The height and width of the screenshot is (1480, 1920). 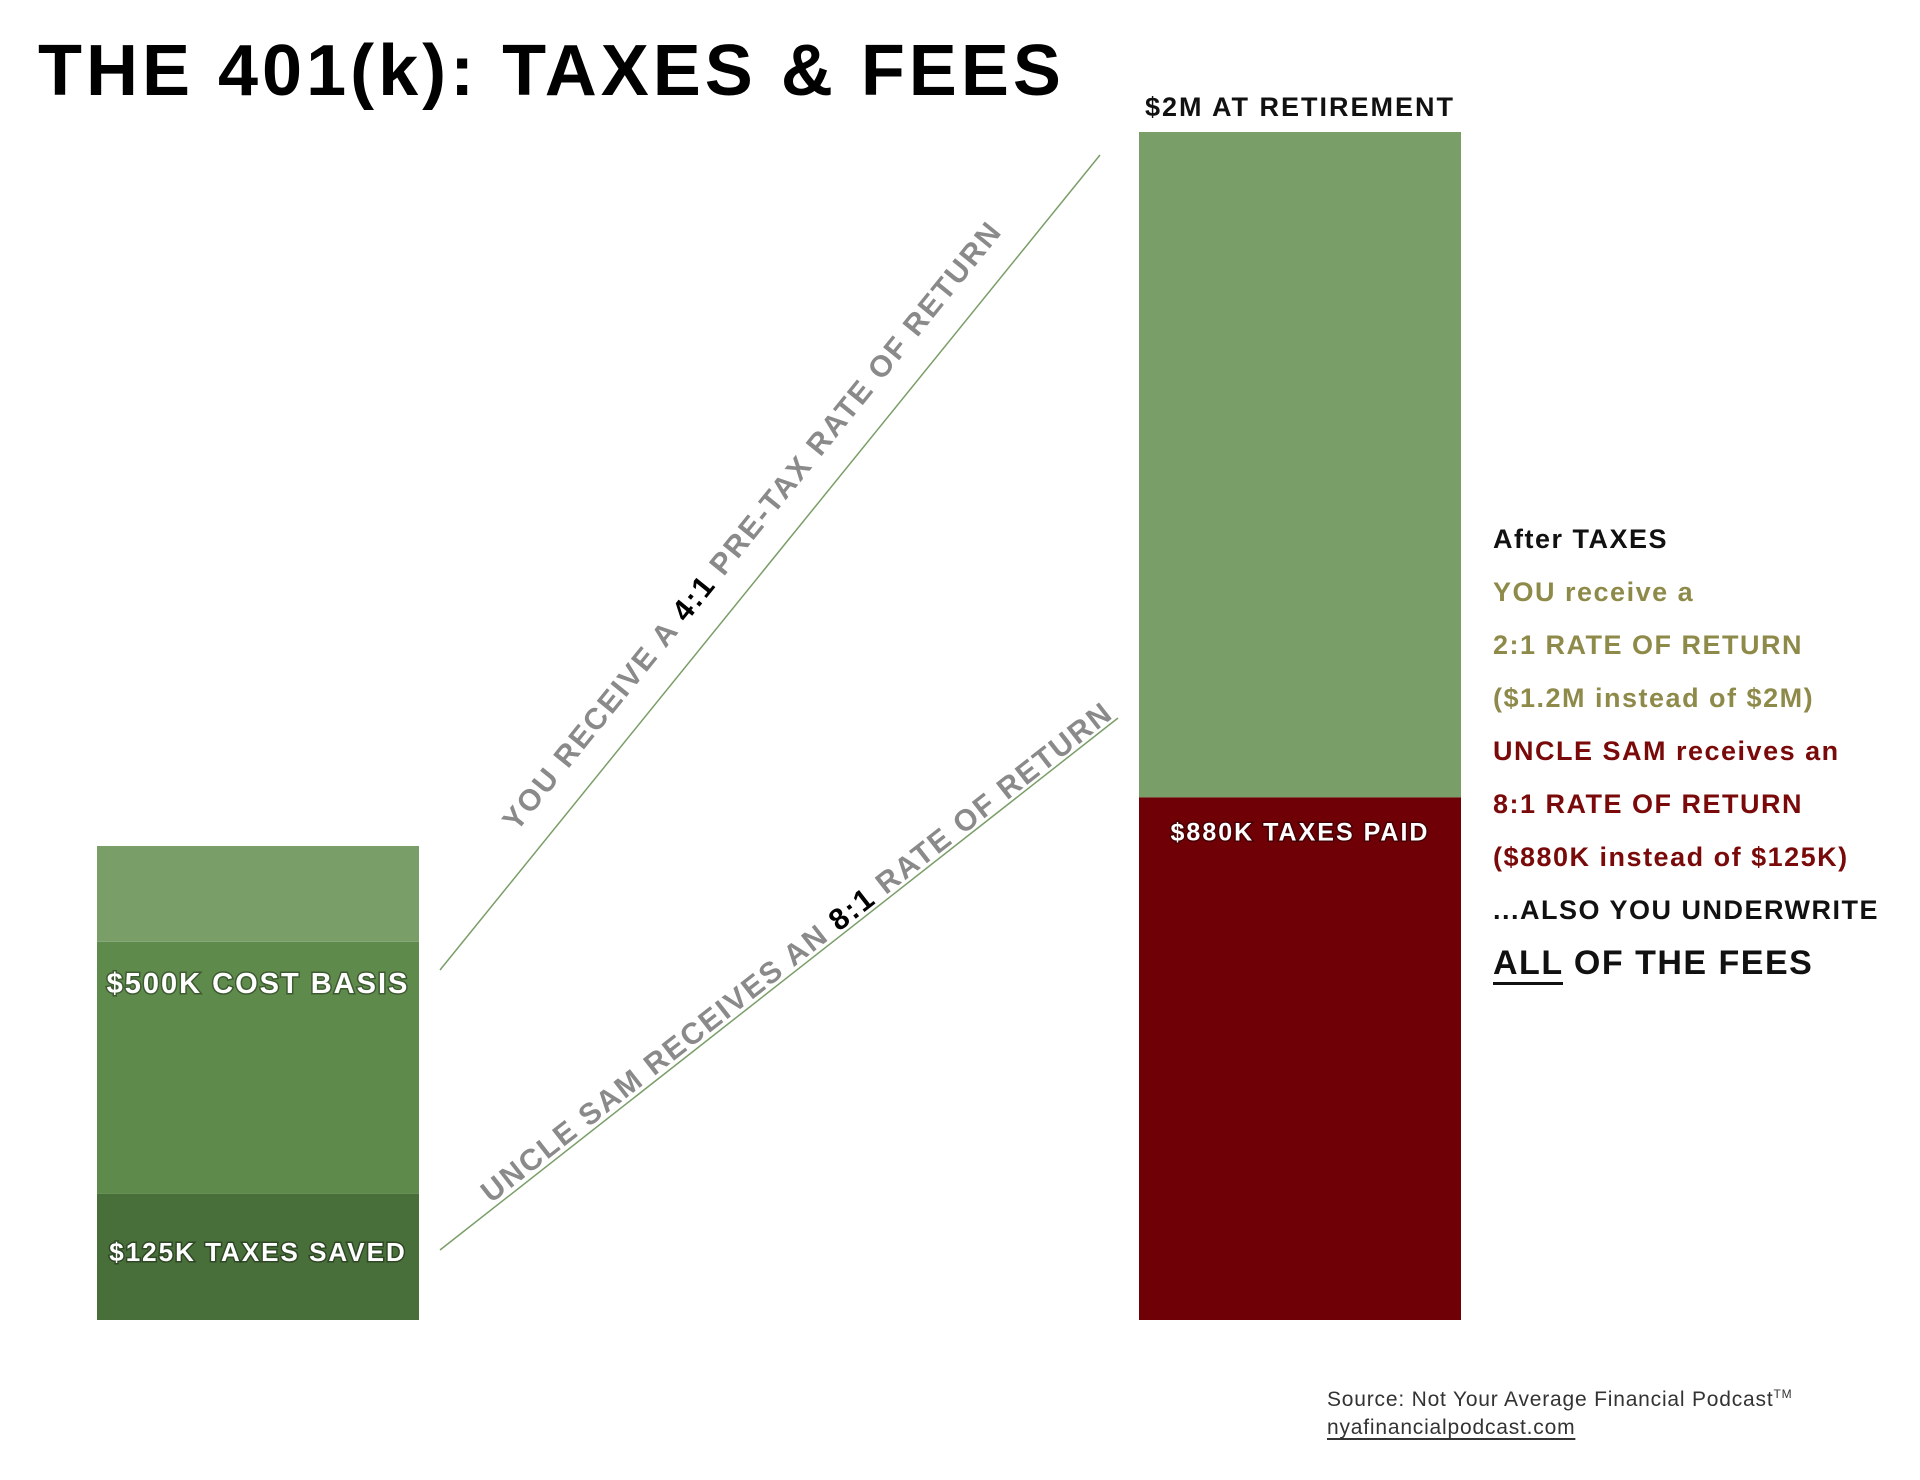 What do you see at coordinates (1581, 539) in the screenshot?
I see `notes-heading: After TAXES` at bounding box center [1581, 539].